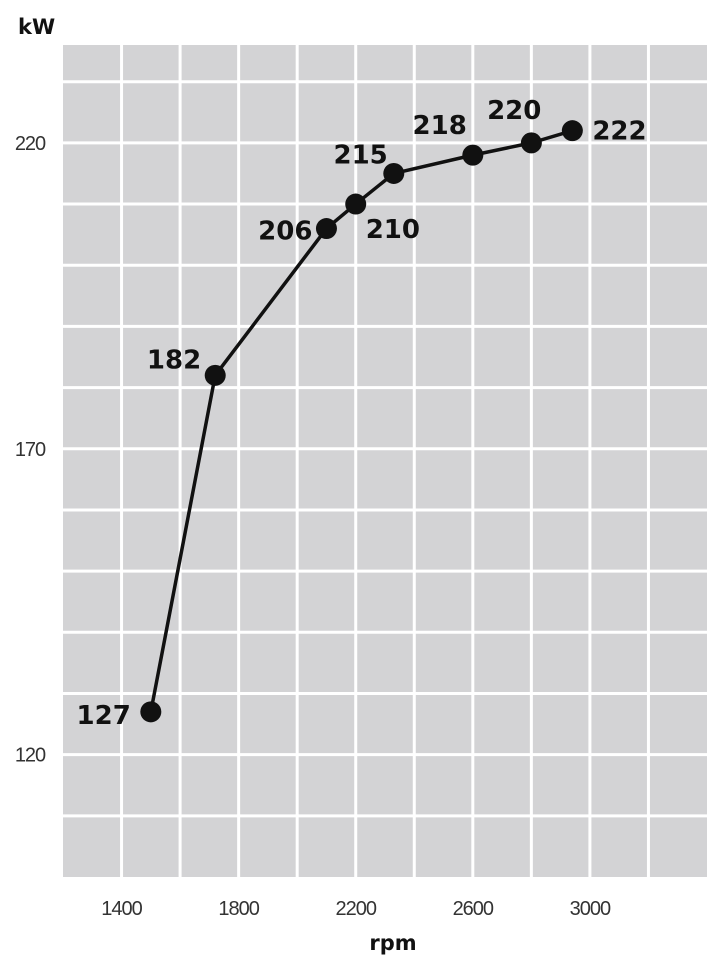 This screenshot has height=958, width=707. What do you see at coordinates (514, 111) in the screenshot?
I see `data-label: 220` at bounding box center [514, 111].